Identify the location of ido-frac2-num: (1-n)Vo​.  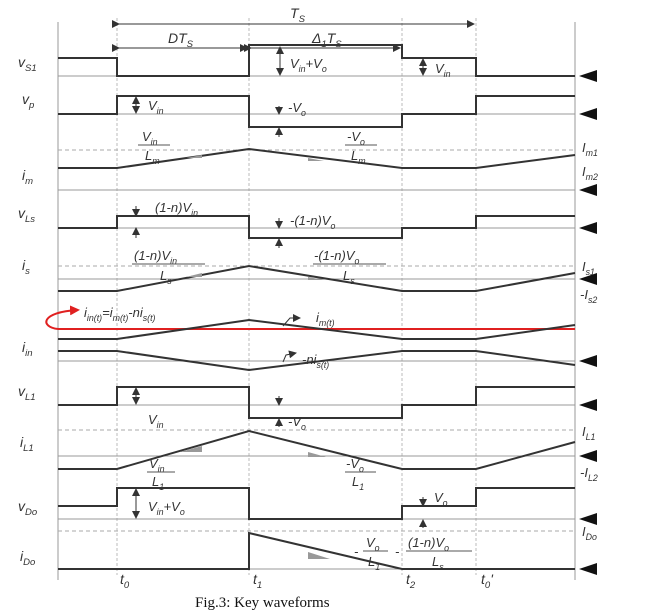
(428, 544).